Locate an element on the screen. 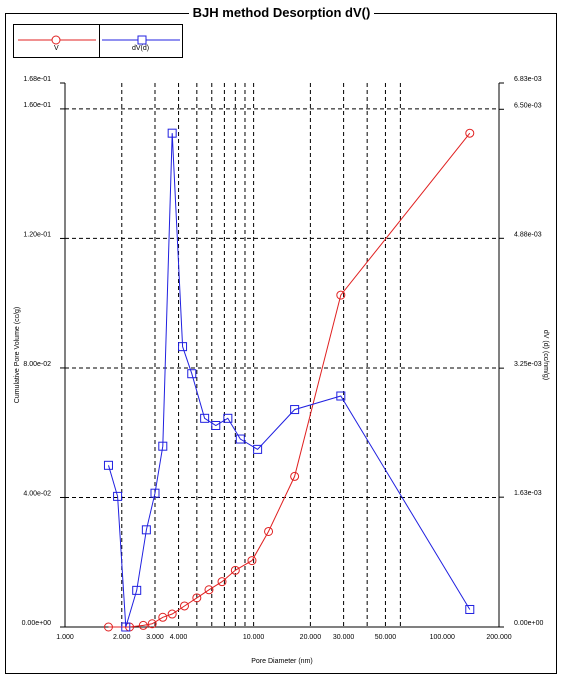 The width and height of the screenshot is (563, 680). legend-marker-dv is located at coordinates (142, 40).